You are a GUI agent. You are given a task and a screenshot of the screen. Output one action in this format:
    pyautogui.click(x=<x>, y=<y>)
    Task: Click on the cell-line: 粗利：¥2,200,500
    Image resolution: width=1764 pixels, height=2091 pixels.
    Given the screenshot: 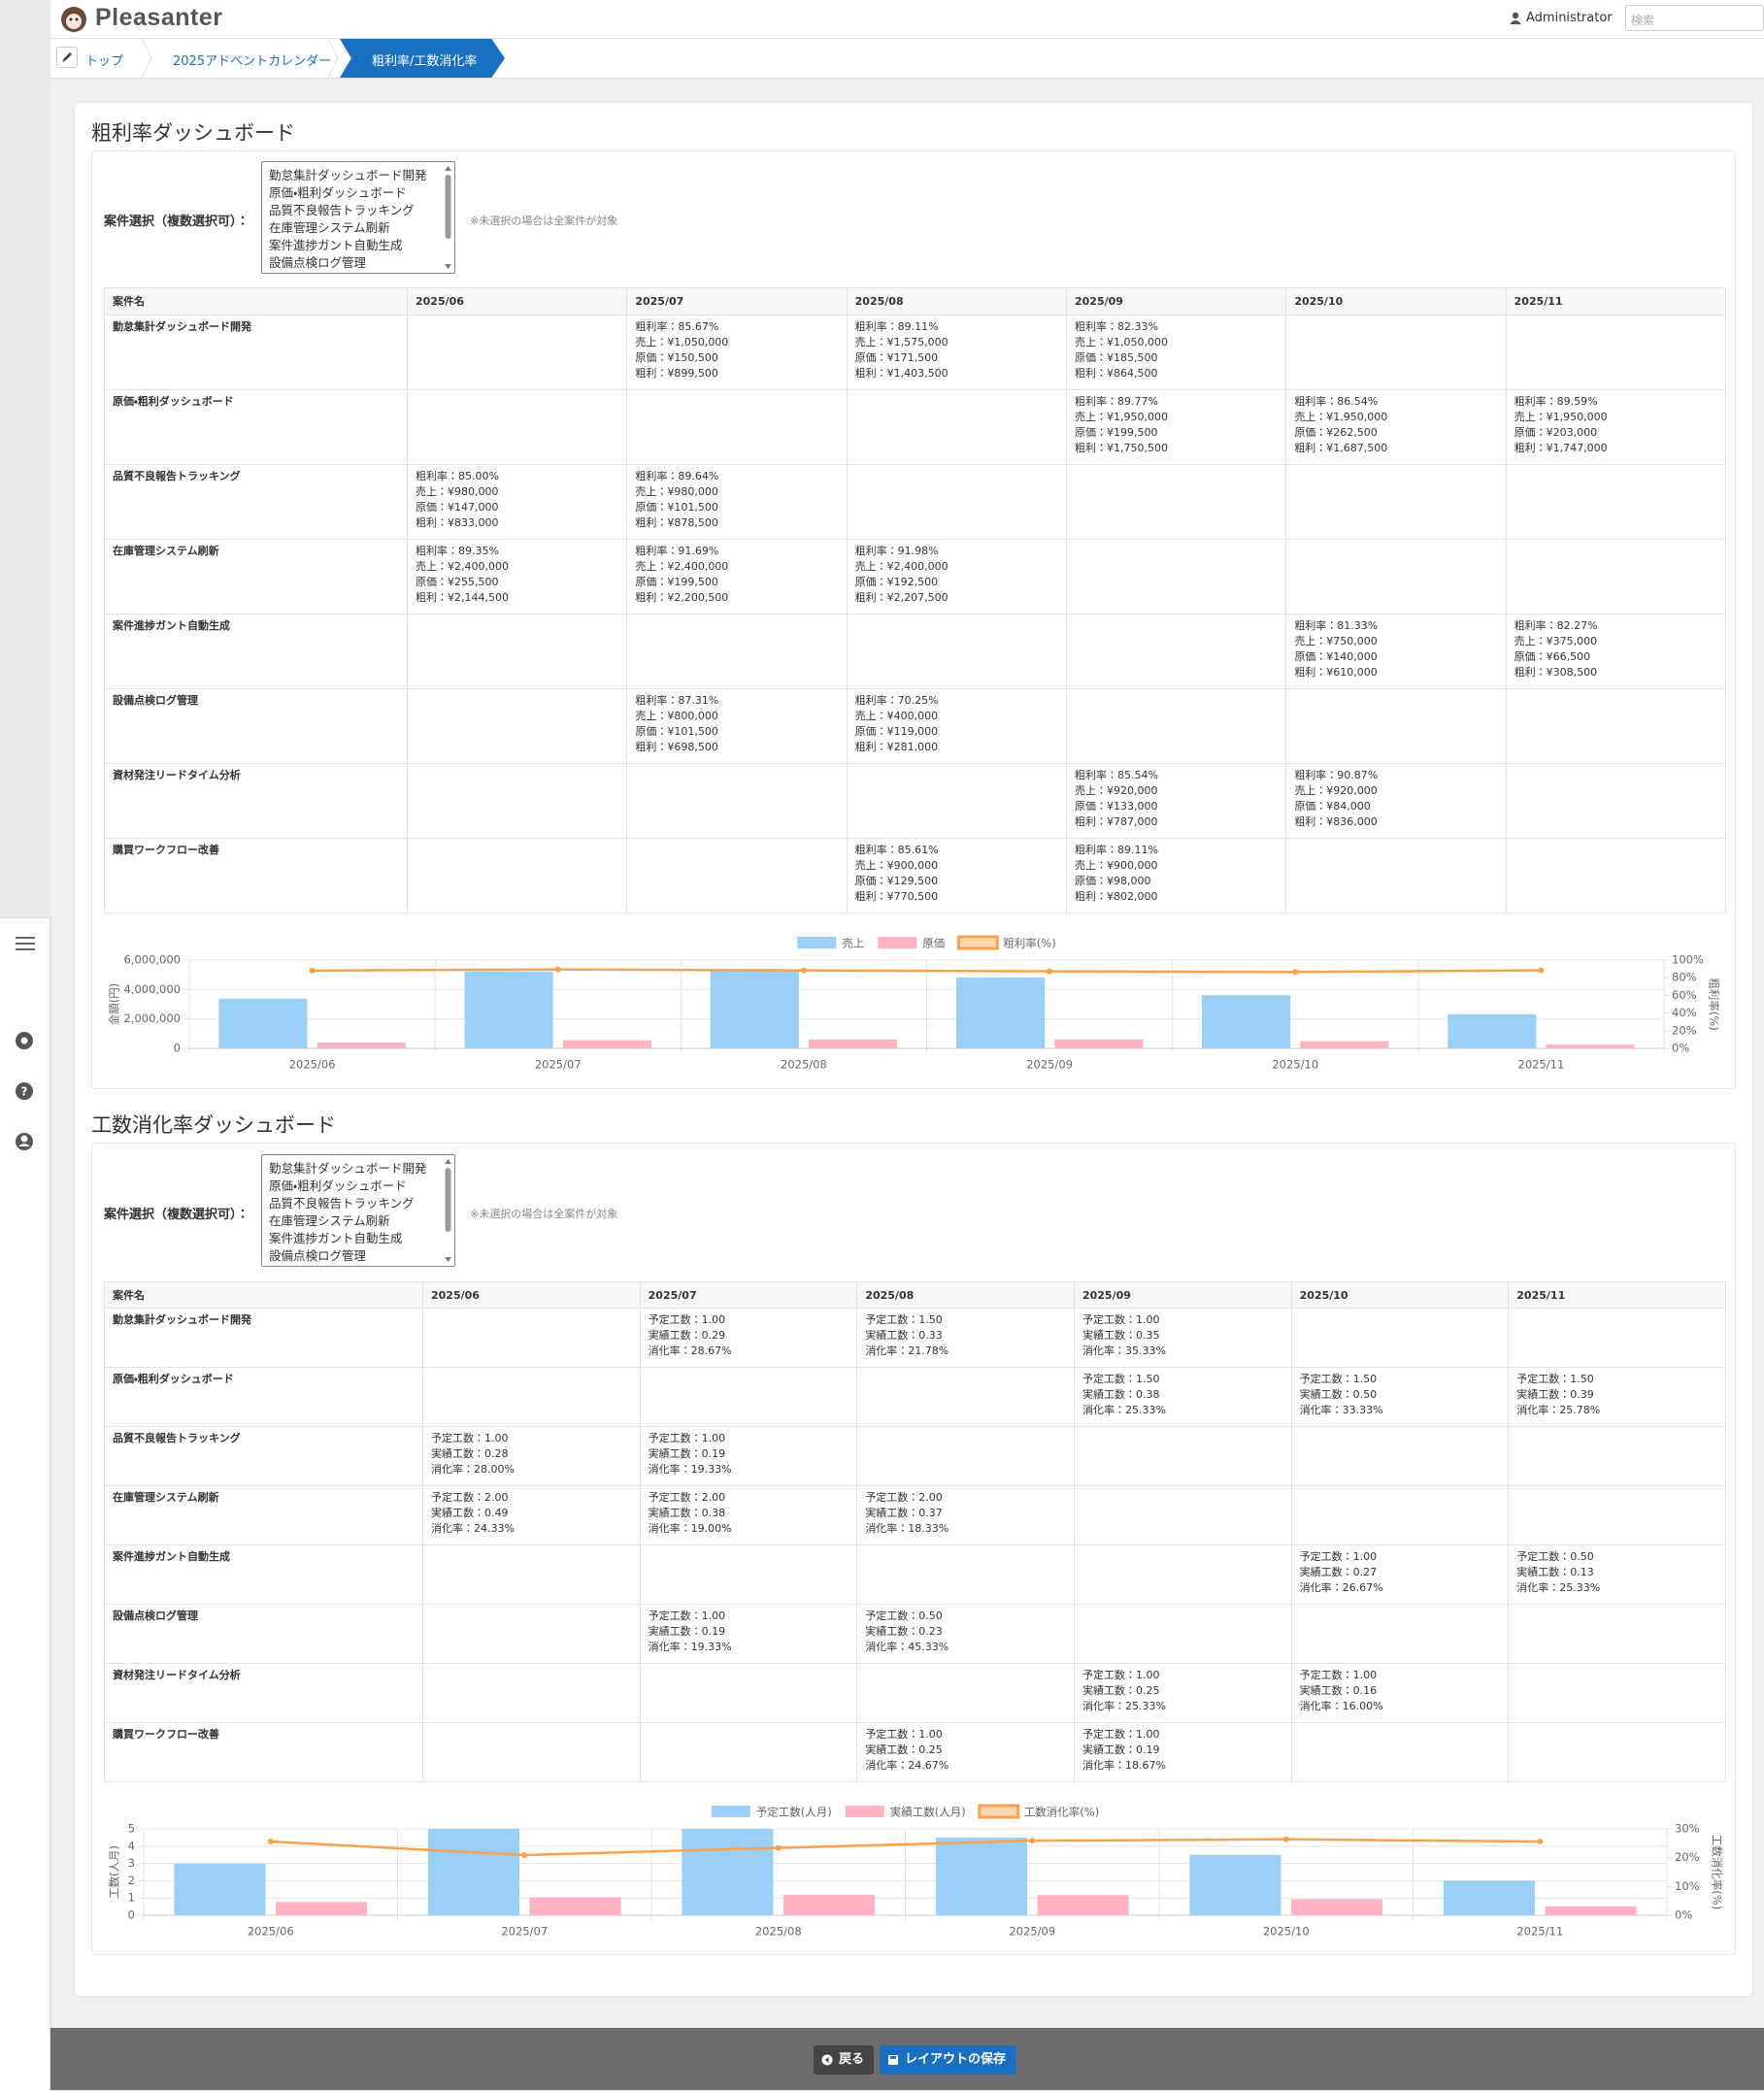 What is the action you would take?
    pyautogui.click(x=682, y=597)
    